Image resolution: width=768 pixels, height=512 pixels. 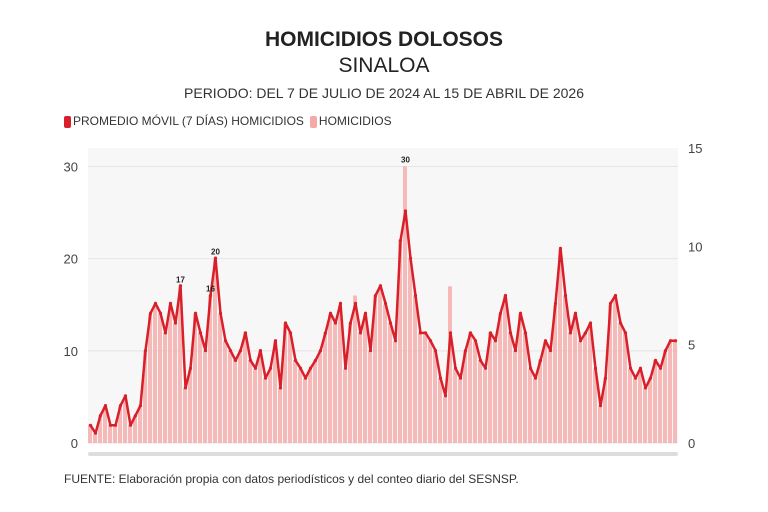 What do you see at coordinates (184, 121) in the screenshot?
I see `legend-item-moving-average: PROMEDIO MÓVIL (7 DÍAS) HOMICIDIOS` at bounding box center [184, 121].